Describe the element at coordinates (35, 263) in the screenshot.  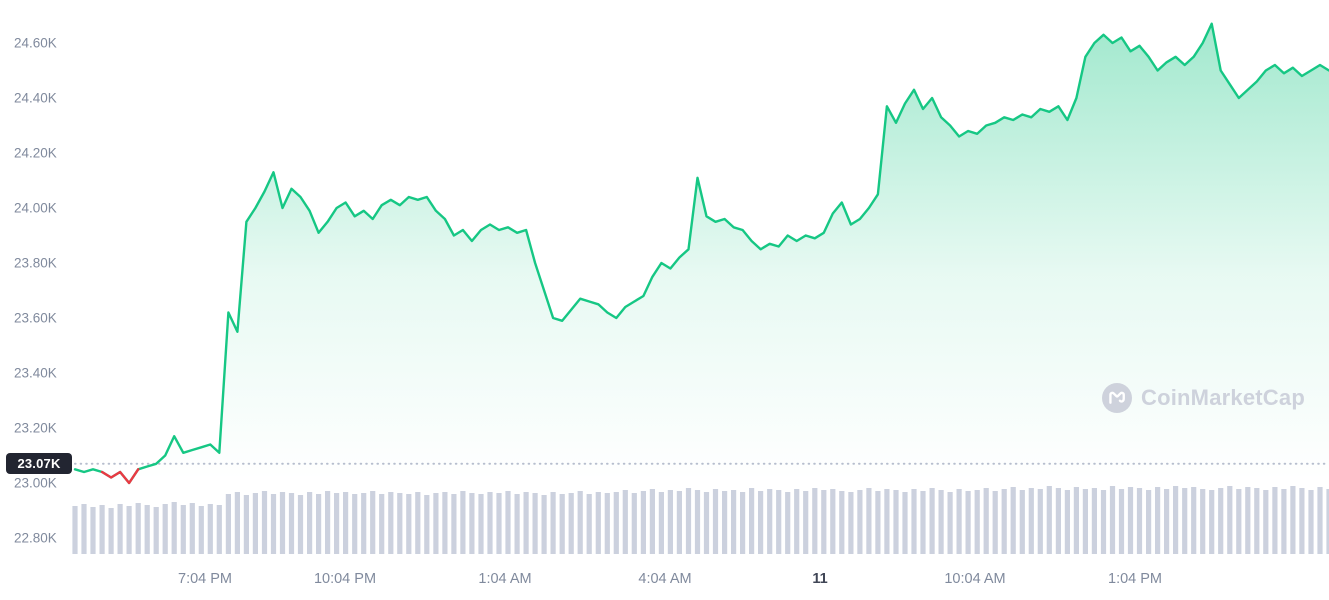
I see `y-axis-label: 23.80K` at that location.